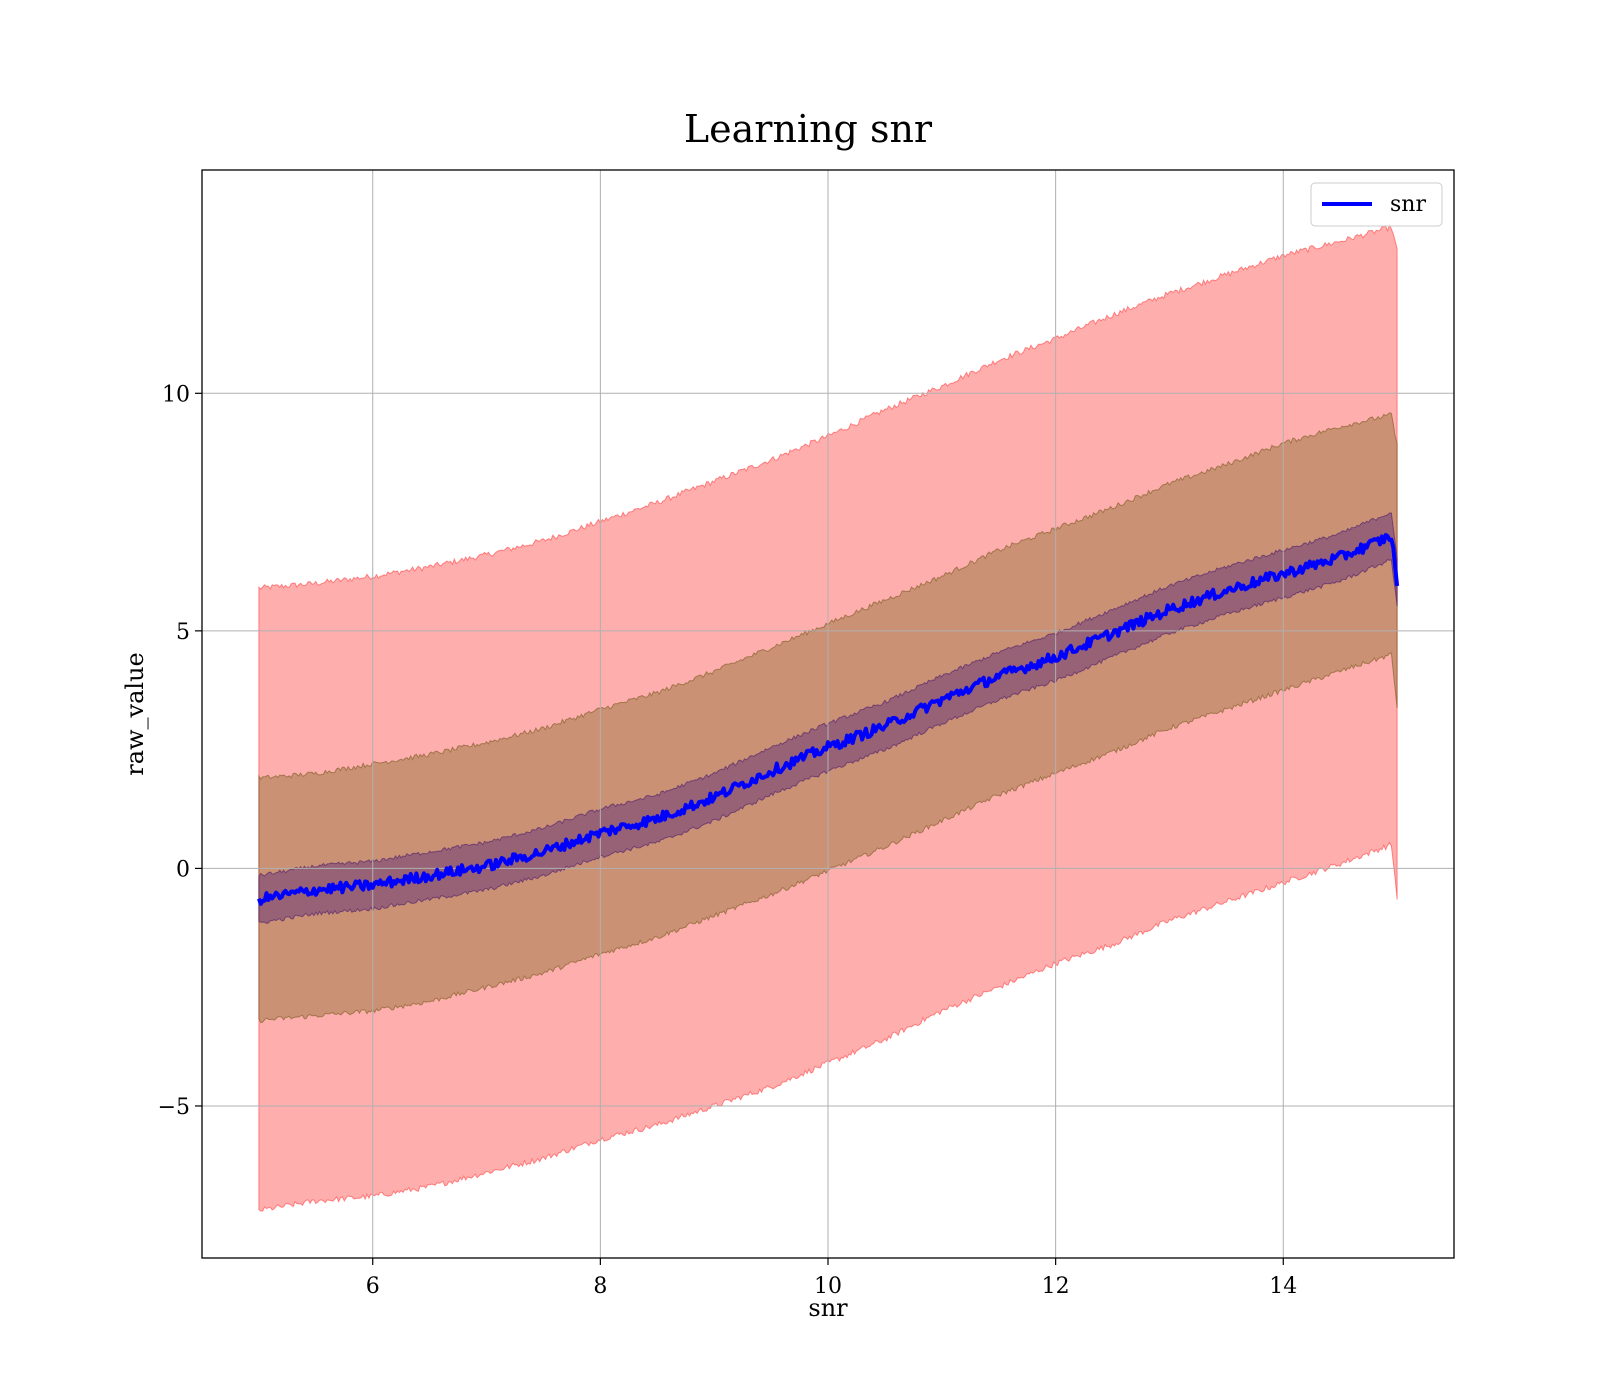  What do you see at coordinates (1283, 1286) in the screenshot?
I see `x-tick-label-4: 14` at bounding box center [1283, 1286].